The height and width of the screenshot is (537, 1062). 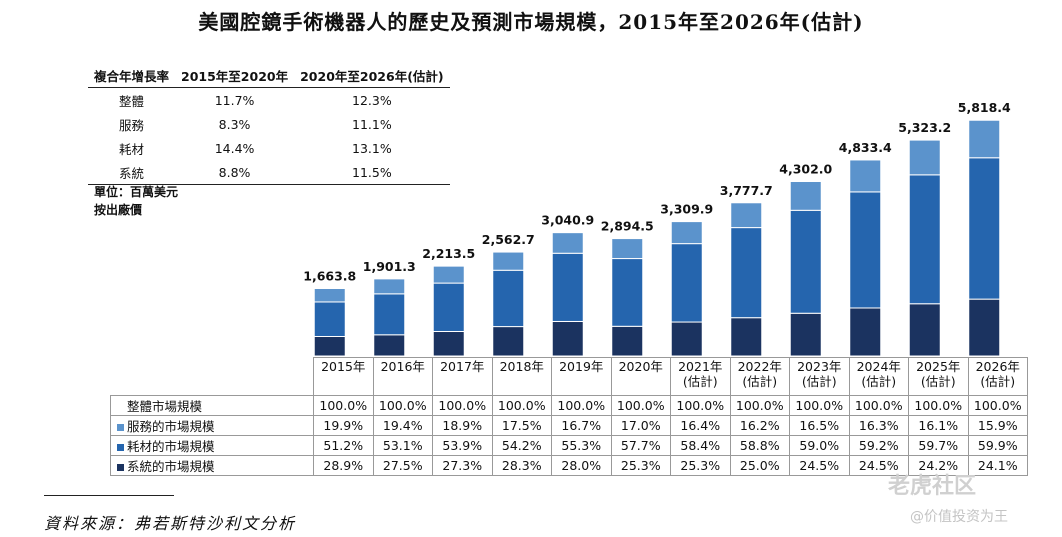 I want to click on year-label: 2017年, so click(x=462, y=366).